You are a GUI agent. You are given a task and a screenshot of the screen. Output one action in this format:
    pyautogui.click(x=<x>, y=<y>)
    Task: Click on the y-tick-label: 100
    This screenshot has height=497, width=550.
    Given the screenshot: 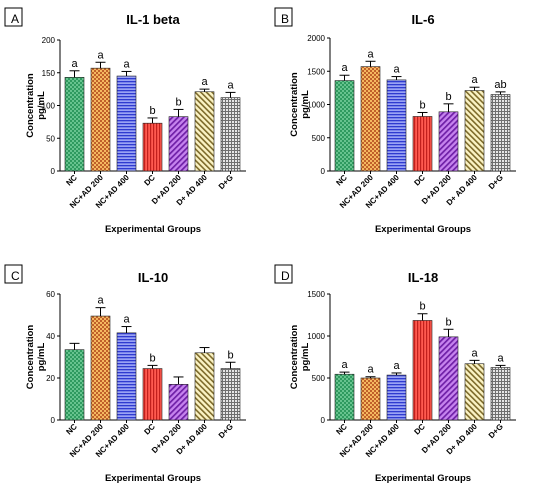 What is the action you would take?
    pyautogui.click(x=49, y=106)
    